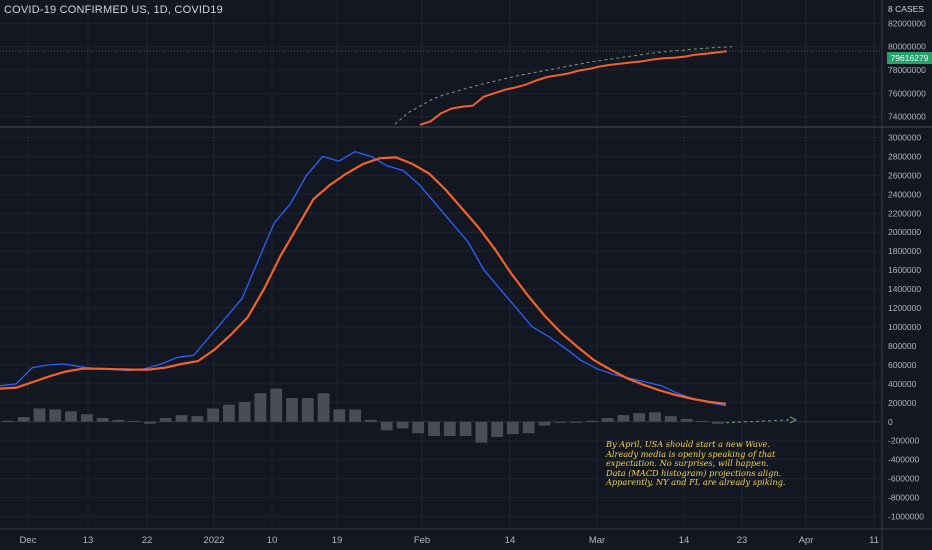 This screenshot has width=932, height=550. What do you see at coordinates (903, 479) in the screenshot?
I see `y-tick-label: -600000` at bounding box center [903, 479].